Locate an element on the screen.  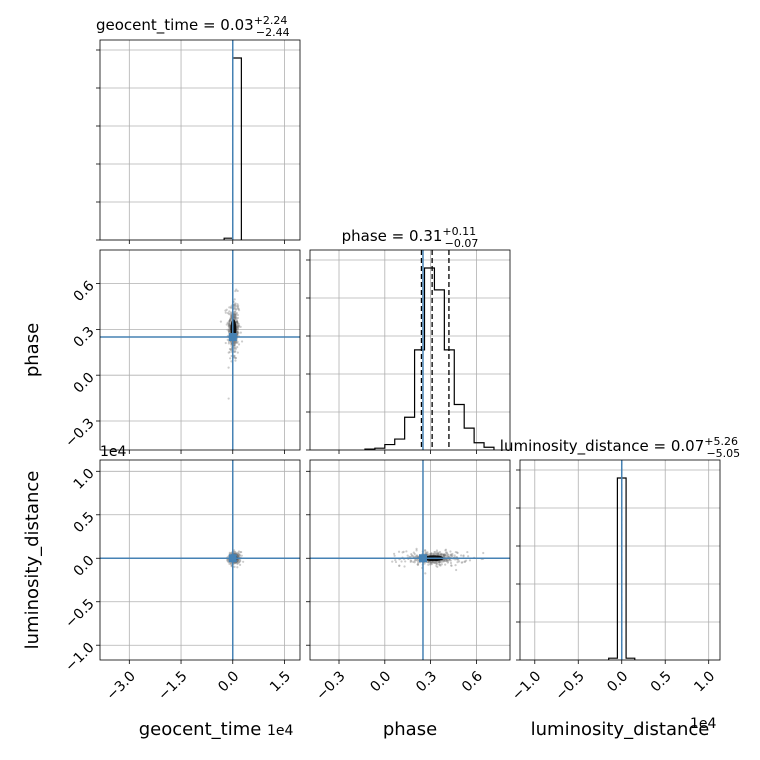
x-tick-label: 1.0 is located at coordinates (704, 681).